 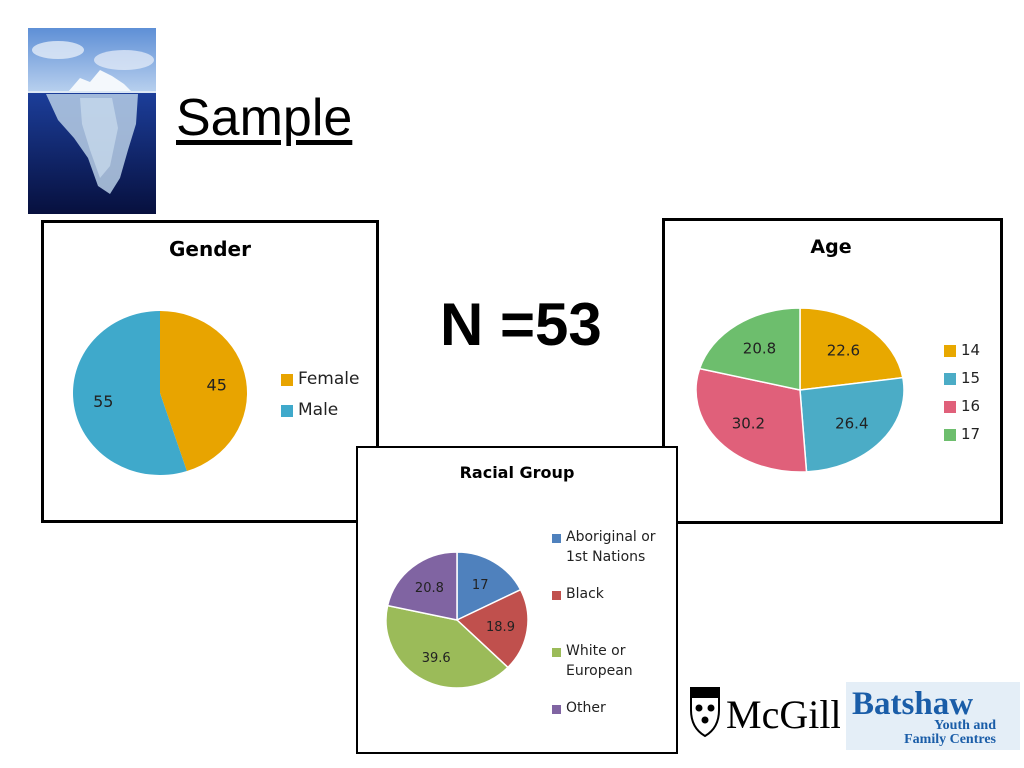 What do you see at coordinates (480, 585) in the screenshot?
I see `data-label-race-0: 17` at bounding box center [480, 585].